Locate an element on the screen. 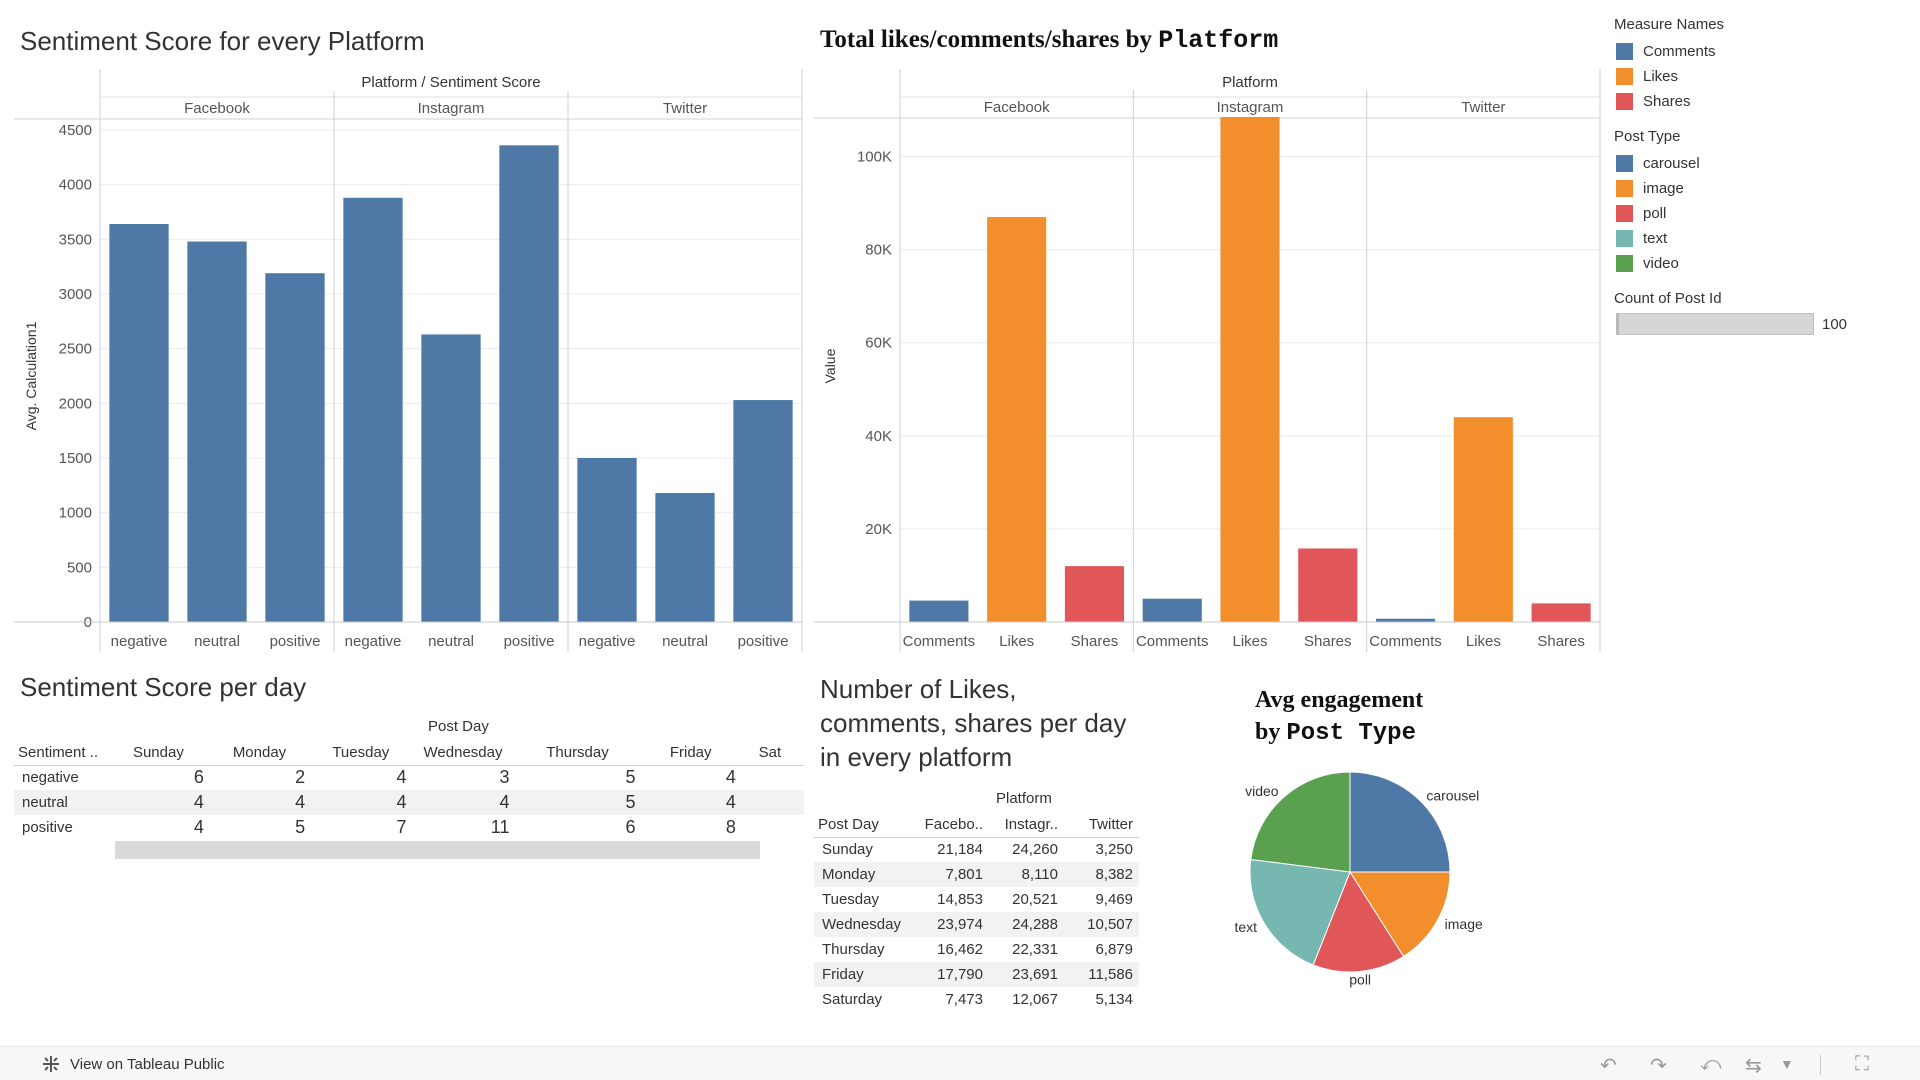 This screenshot has height=1080, width=1920. pie-slice-carousel is located at coordinates (1400, 822).